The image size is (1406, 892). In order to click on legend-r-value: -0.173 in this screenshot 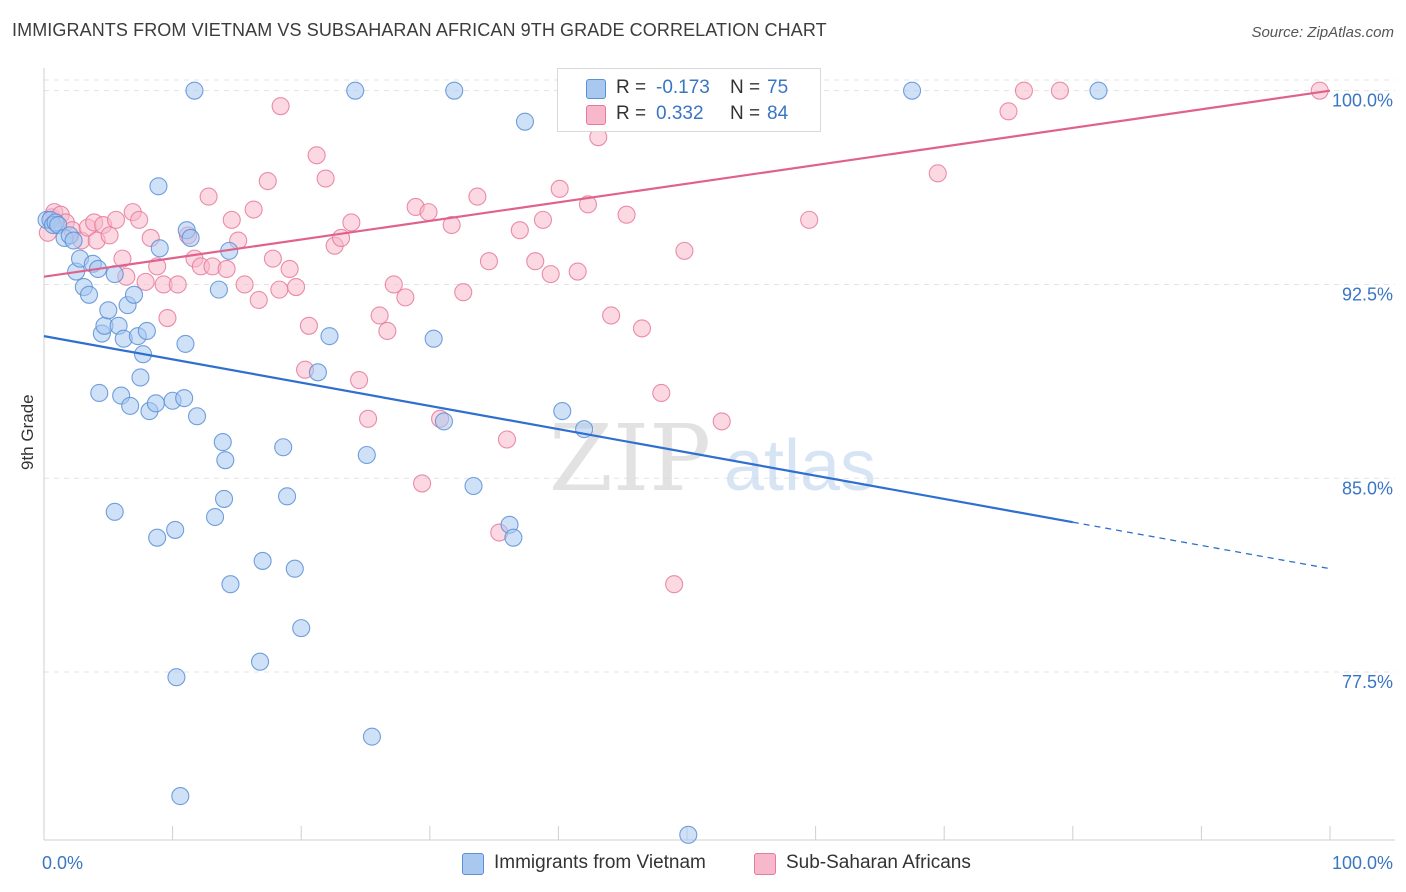, I will do `click(683, 87)`.